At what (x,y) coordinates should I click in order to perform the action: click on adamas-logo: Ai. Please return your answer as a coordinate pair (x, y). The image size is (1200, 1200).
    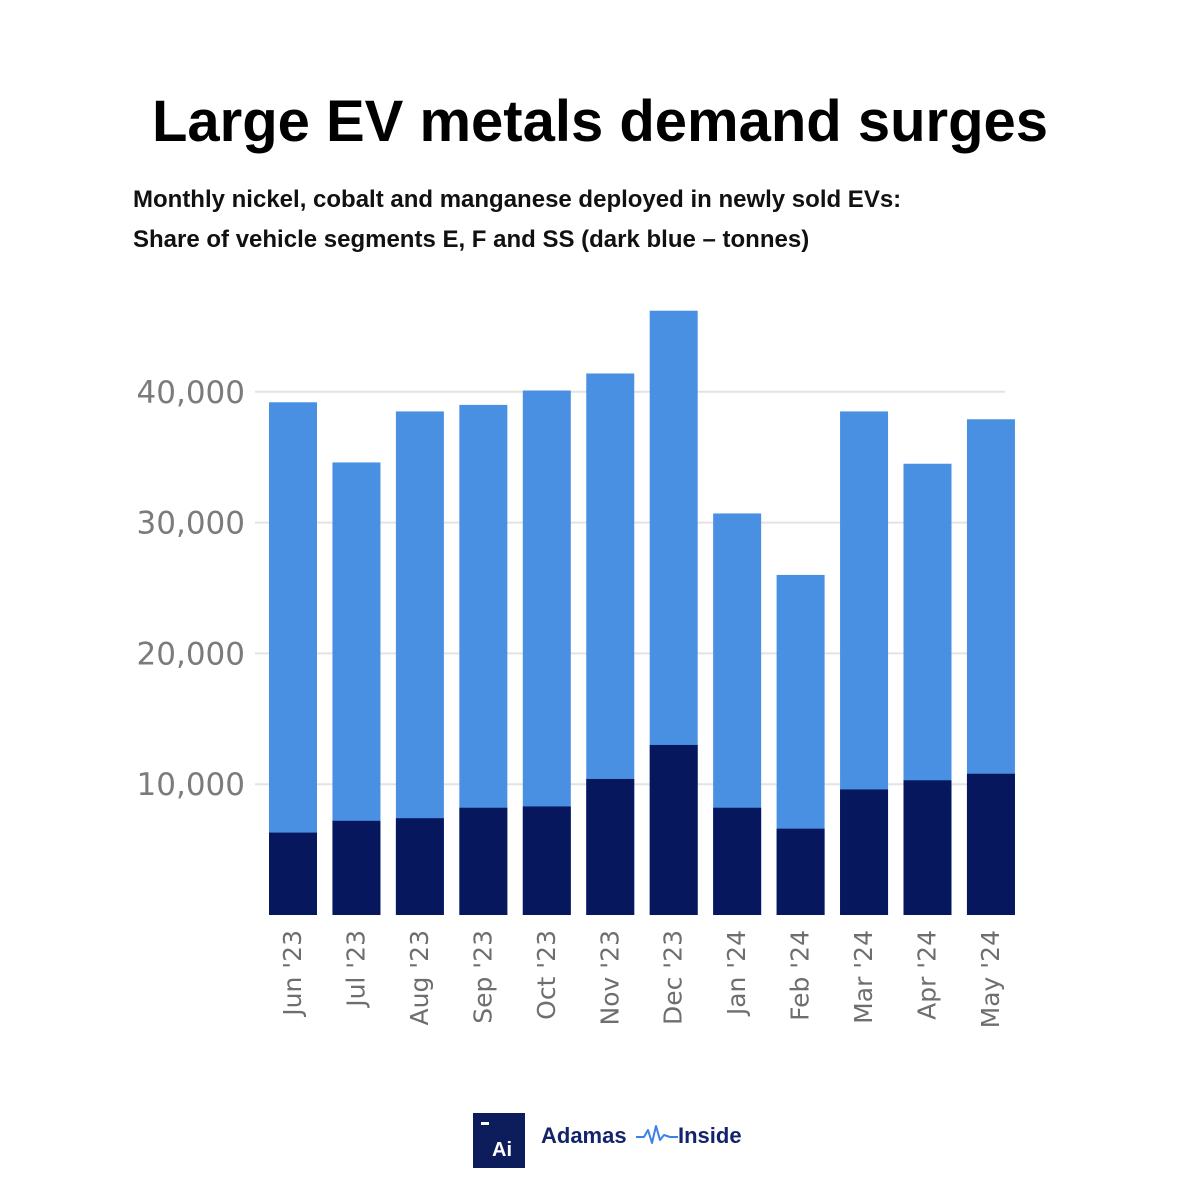
    Looking at the image, I should click on (499, 1140).